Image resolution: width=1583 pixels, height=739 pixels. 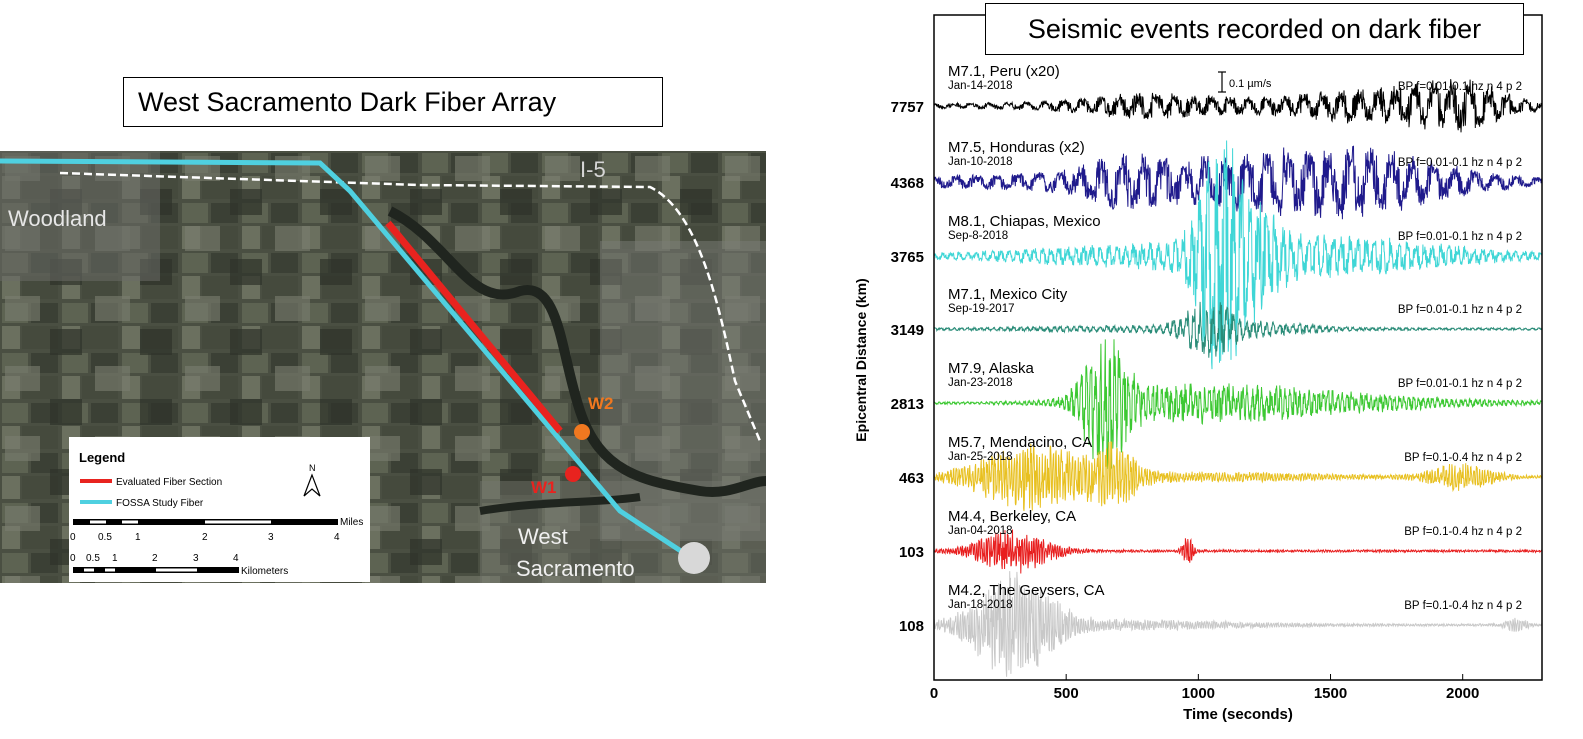 I want to click on trace-date-label-6: Jan-04-2018, so click(x=980, y=531).